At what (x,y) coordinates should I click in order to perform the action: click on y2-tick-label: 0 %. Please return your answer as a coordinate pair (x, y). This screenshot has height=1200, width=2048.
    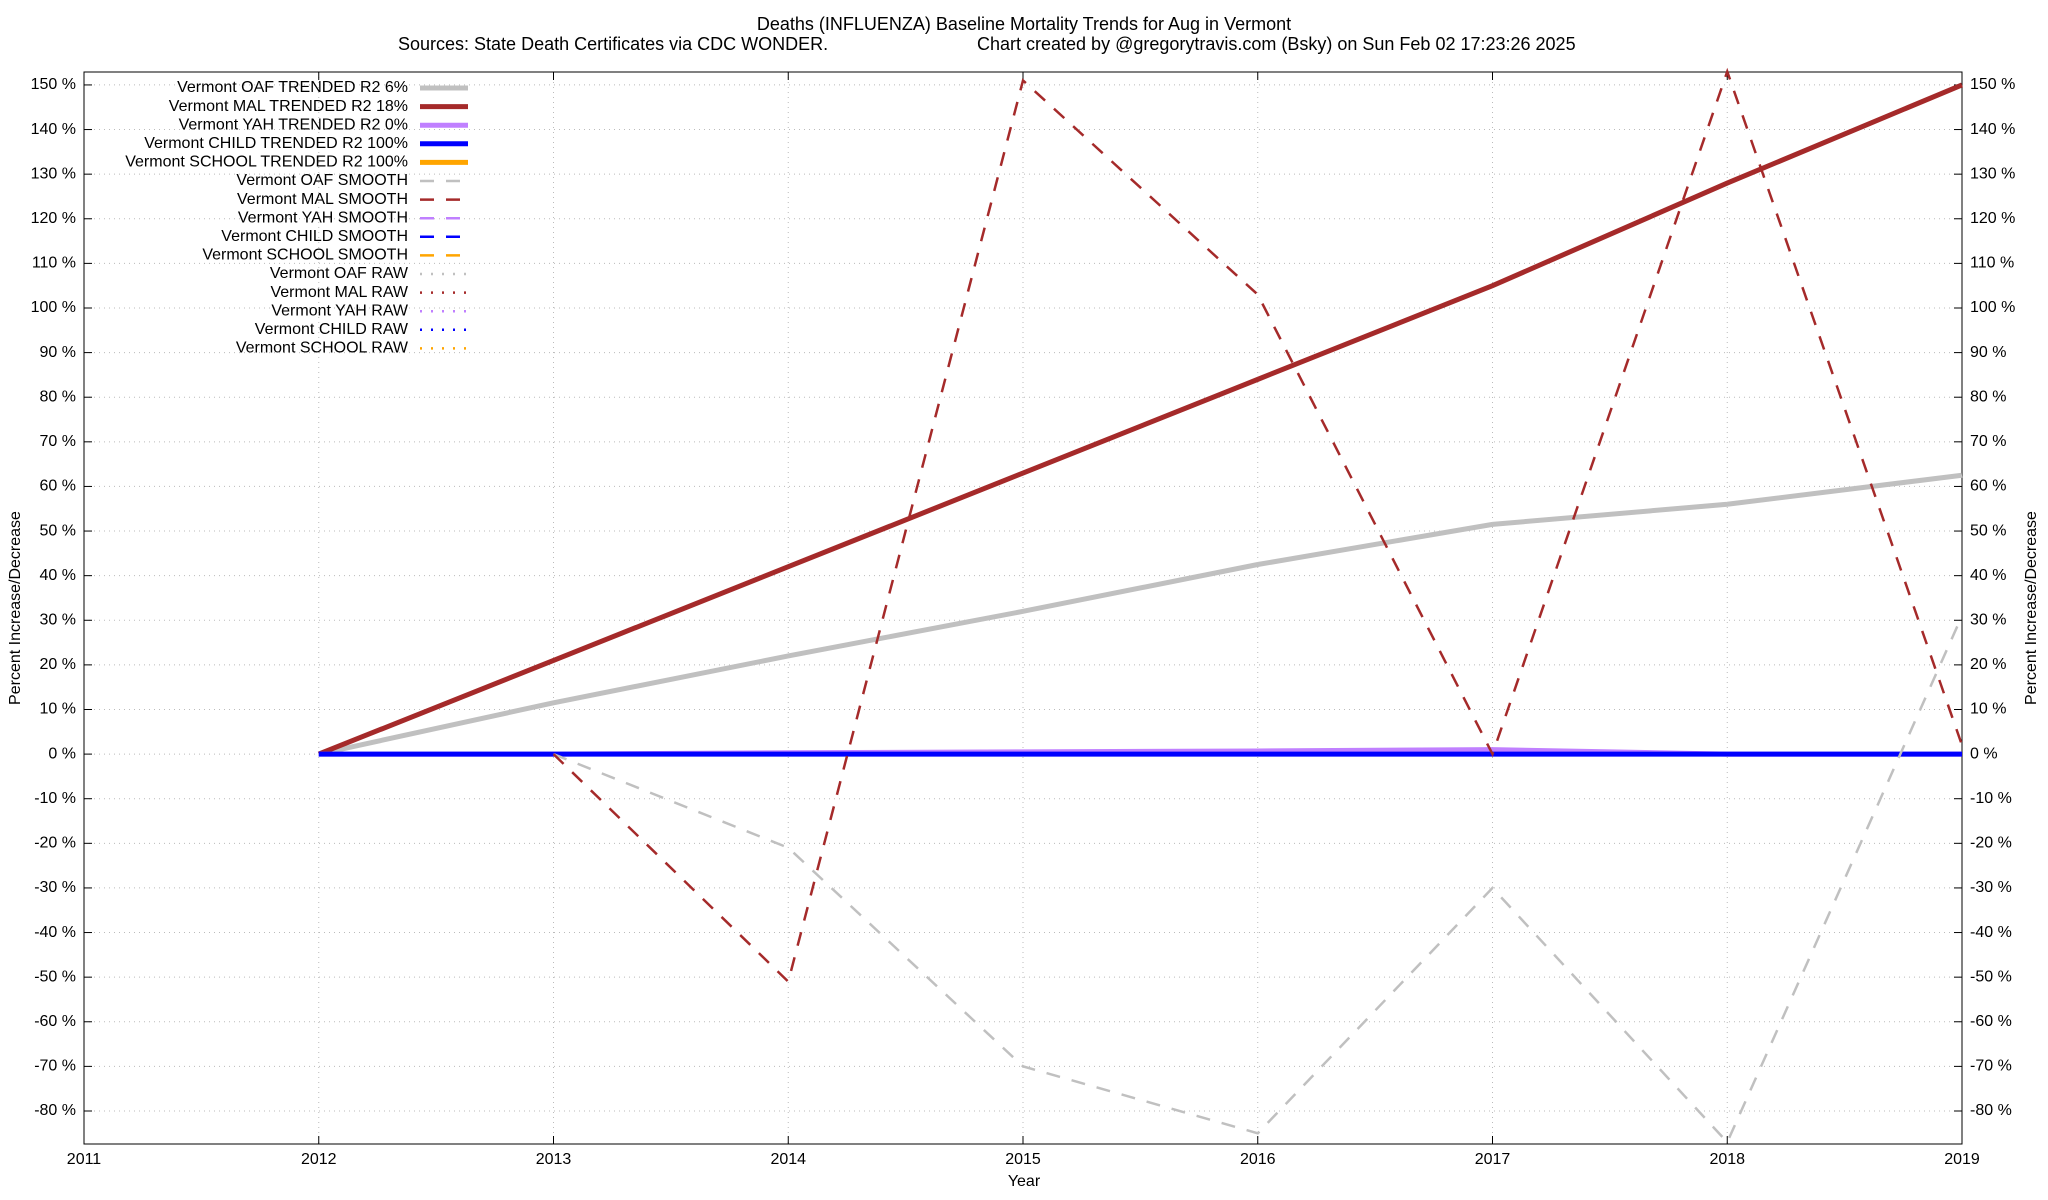
    Looking at the image, I should click on (1984, 753).